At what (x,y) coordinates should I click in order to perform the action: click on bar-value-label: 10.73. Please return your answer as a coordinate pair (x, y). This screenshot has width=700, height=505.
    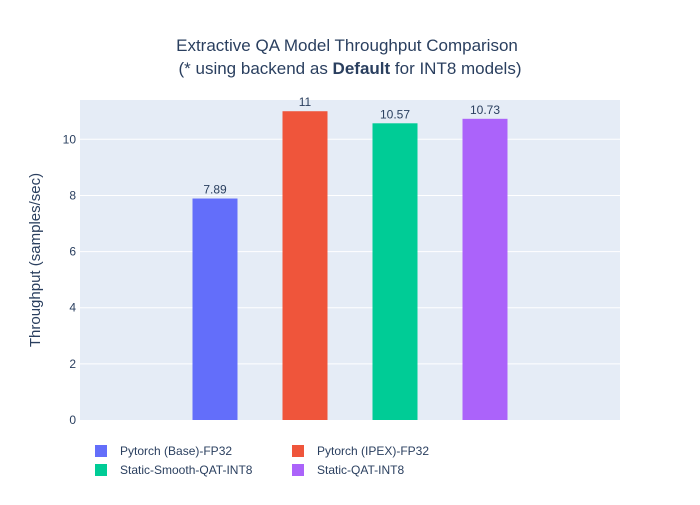
    Looking at the image, I should click on (485, 110).